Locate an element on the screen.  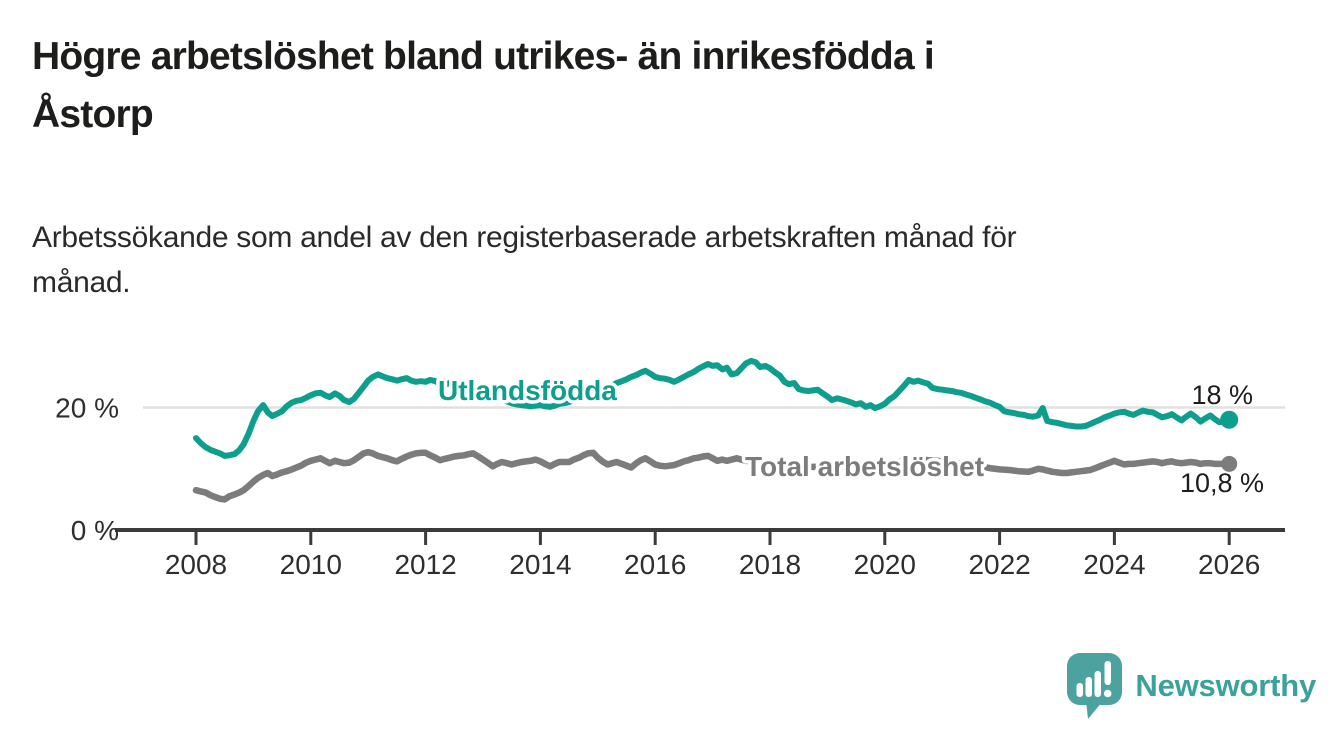
series-label-total-arbetsloshet: Total arbetslöshet is located at coordinates (864, 466).